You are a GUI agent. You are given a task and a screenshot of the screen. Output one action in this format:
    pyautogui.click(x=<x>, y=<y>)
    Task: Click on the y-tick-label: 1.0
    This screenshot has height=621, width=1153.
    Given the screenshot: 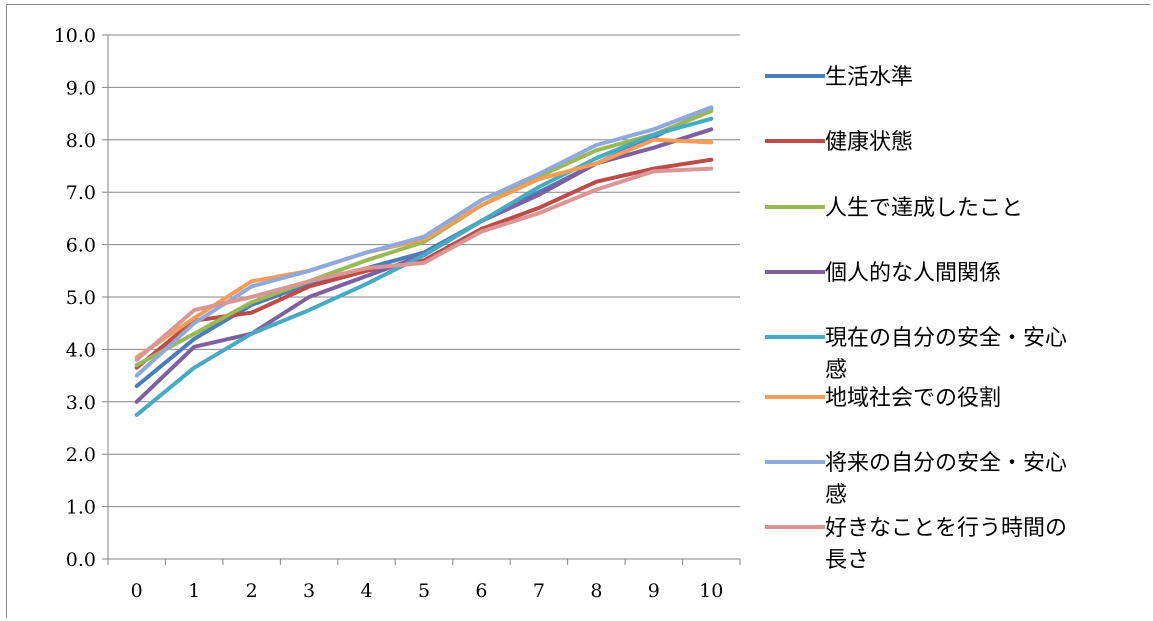 What is the action you would take?
    pyautogui.click(x=81, y=508)
    